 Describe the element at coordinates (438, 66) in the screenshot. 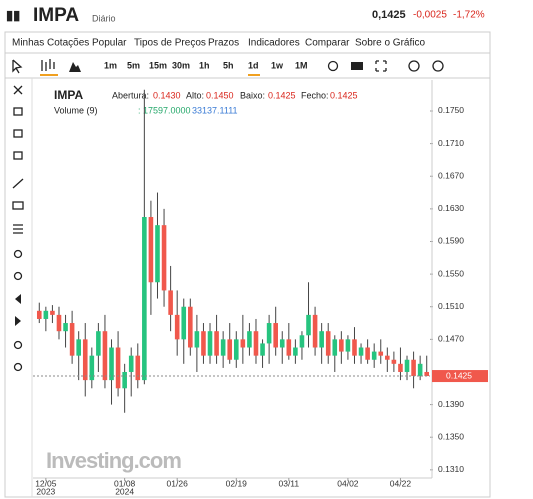

I see `upload-icon` at that location.